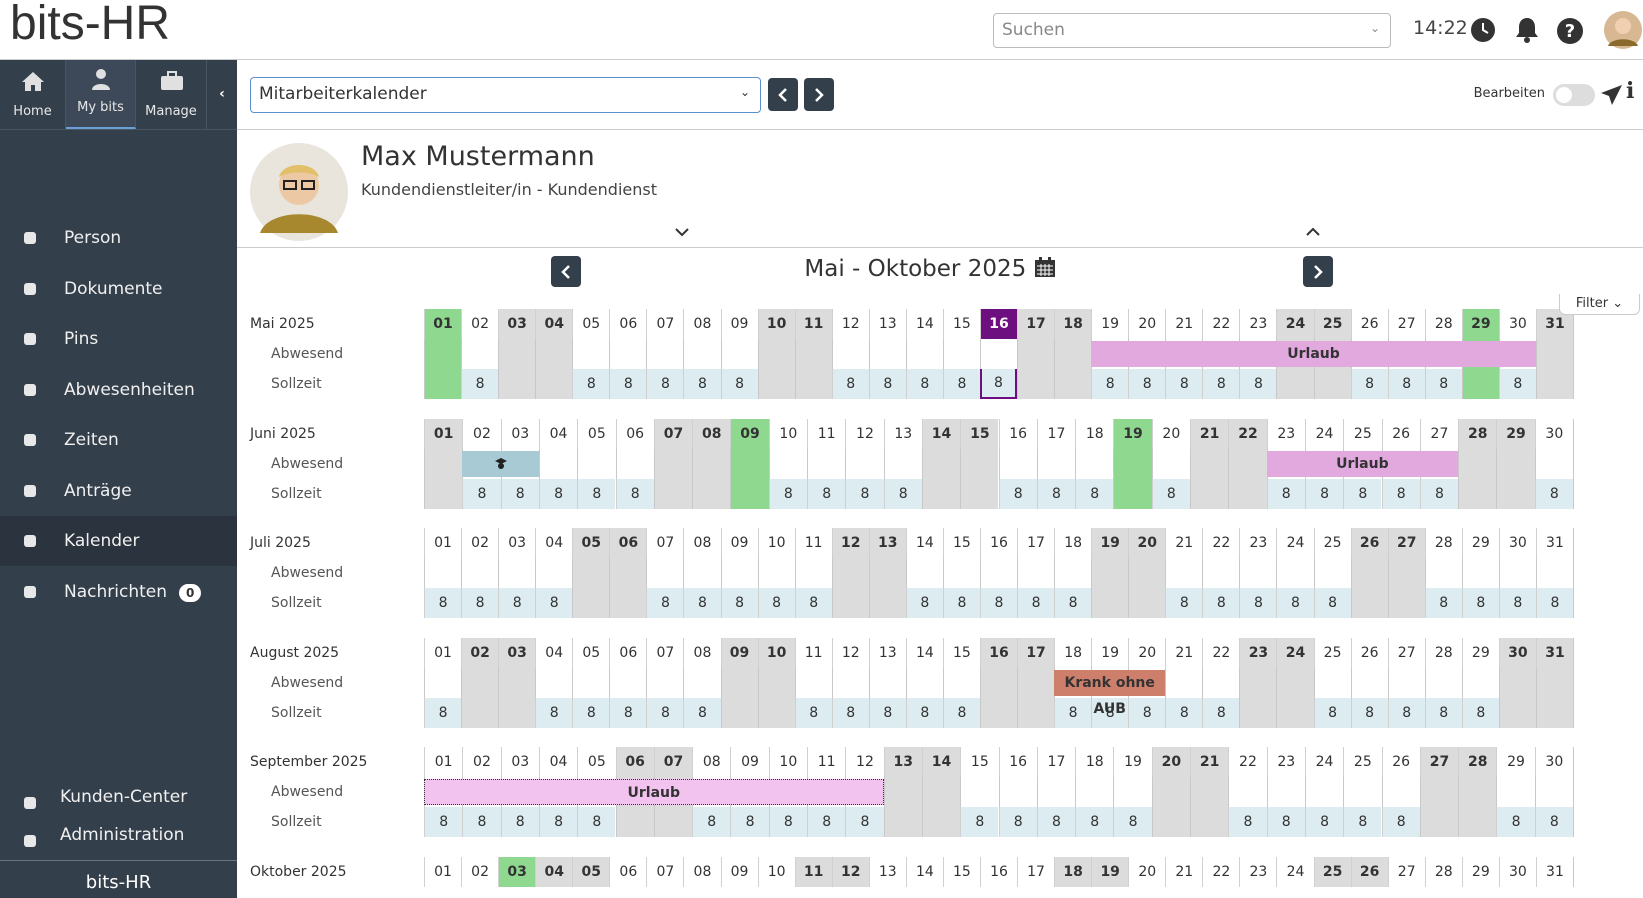 This screenshot has height=898, width=1643. I want to click on filter-button: Filter ⌄, so click(1599, 304).